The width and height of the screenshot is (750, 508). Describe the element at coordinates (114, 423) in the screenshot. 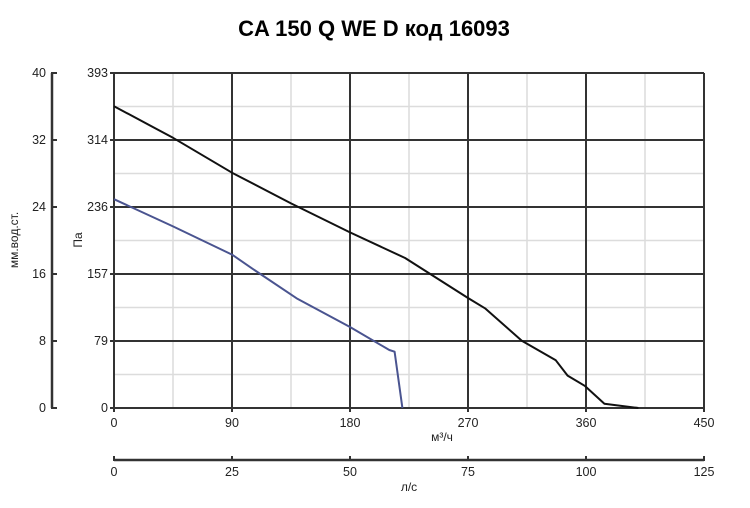

I see `x-tick-label: 0` at that location.